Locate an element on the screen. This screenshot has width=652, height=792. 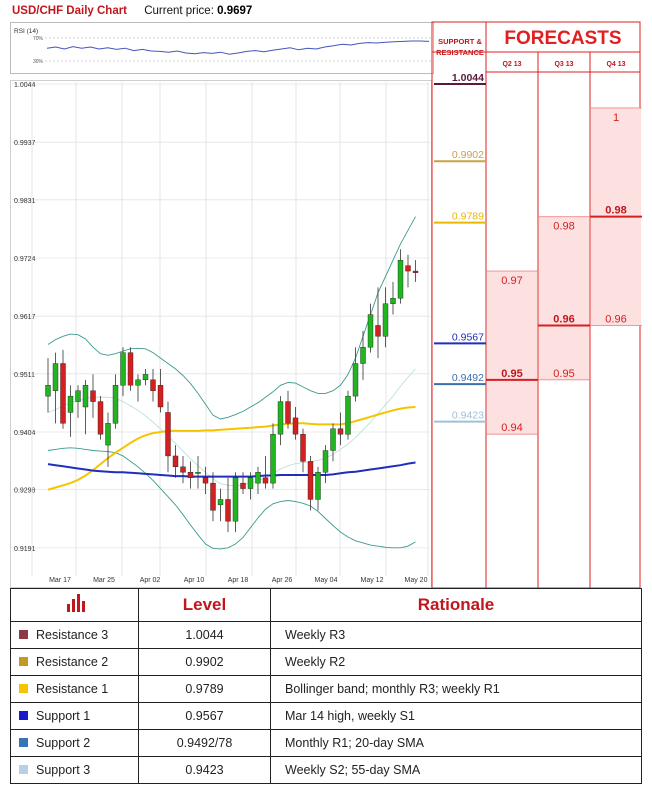
level-header: Level is located at coordinates (204, 605).